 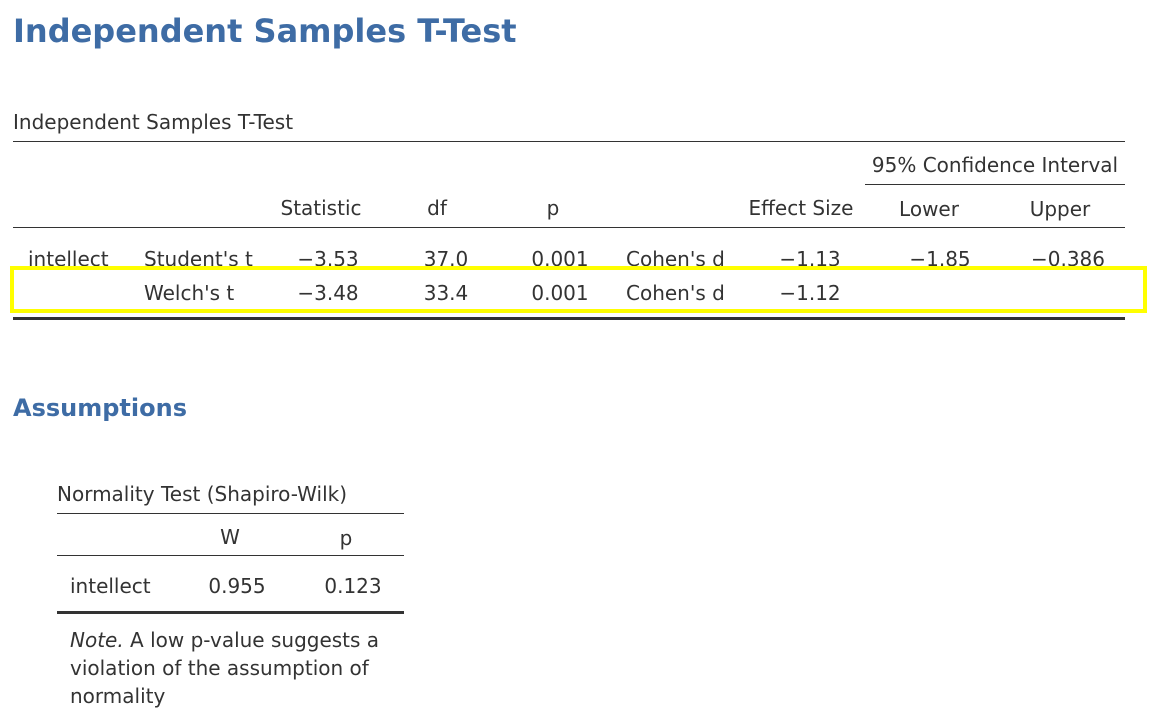 I want to click on normality-top-rule, so click(x=230, y=513).